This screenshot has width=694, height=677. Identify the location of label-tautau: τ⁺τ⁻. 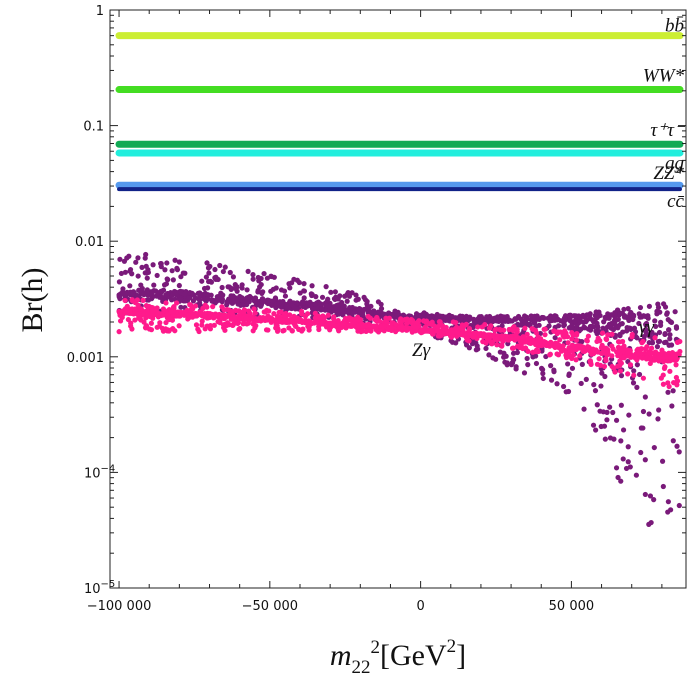
(668, 130).